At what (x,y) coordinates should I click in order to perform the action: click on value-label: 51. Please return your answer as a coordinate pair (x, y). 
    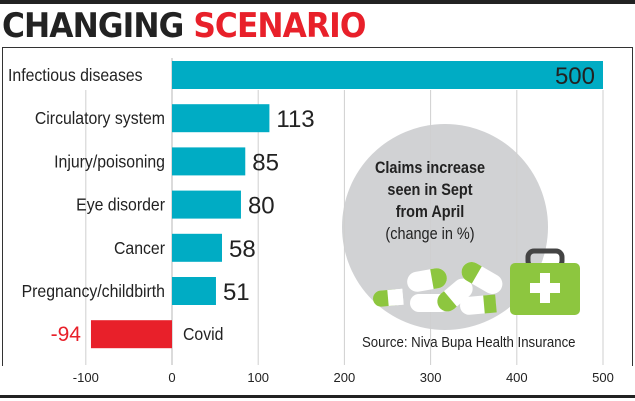
    Looking at the image, I should click on (236, 292).